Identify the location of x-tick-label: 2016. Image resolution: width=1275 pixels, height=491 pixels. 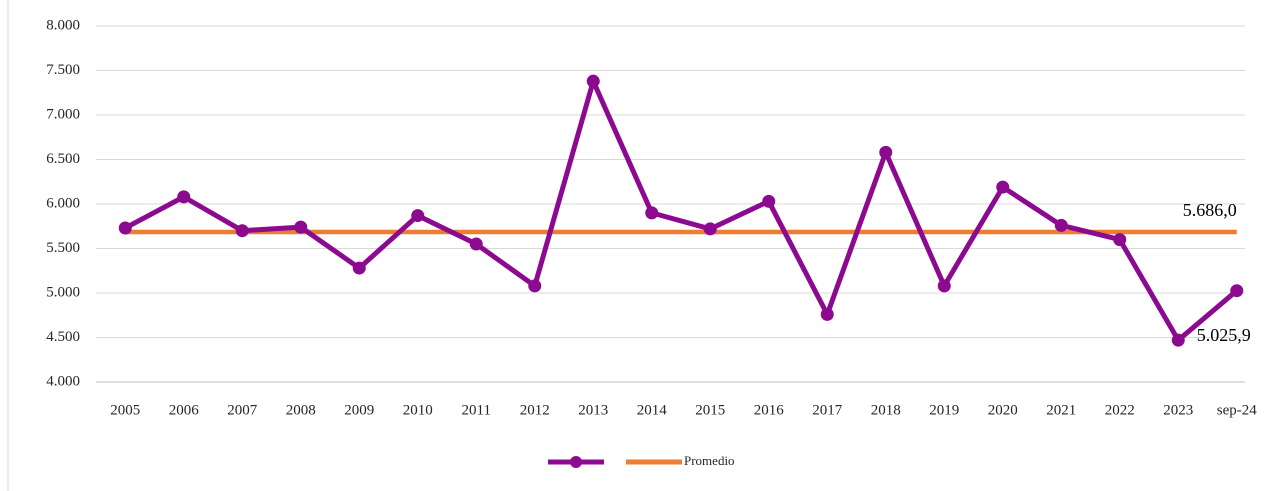
(769, 410).